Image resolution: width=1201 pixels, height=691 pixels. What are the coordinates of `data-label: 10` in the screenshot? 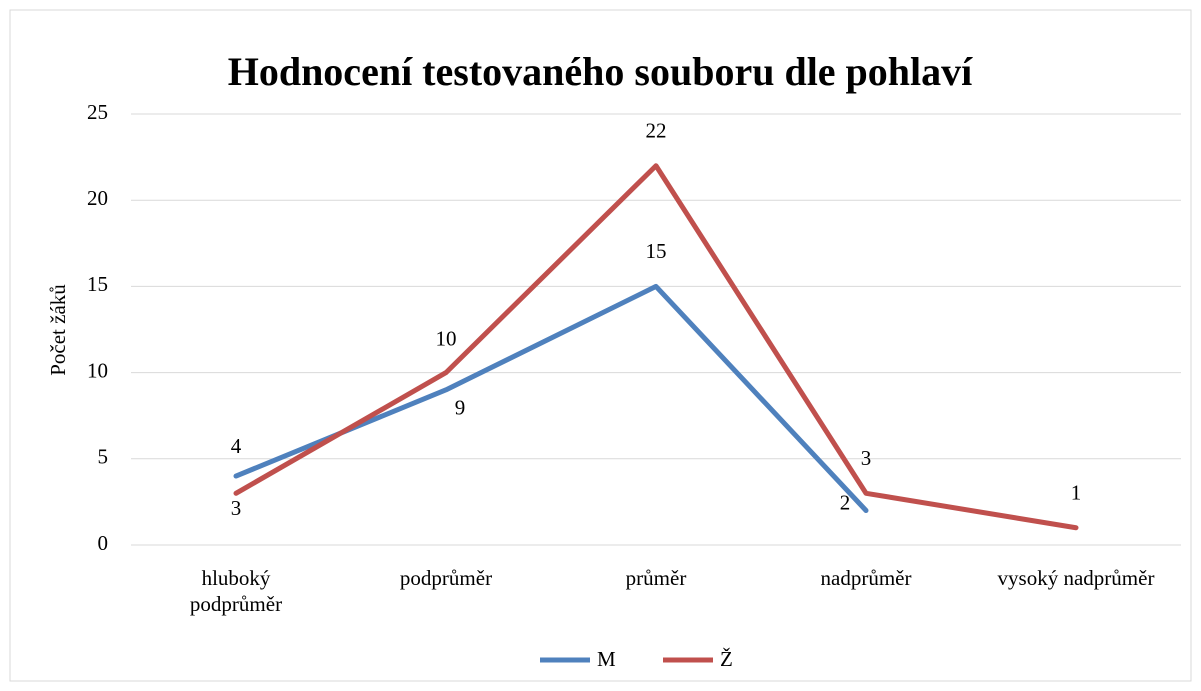 It's located at (446, 338).